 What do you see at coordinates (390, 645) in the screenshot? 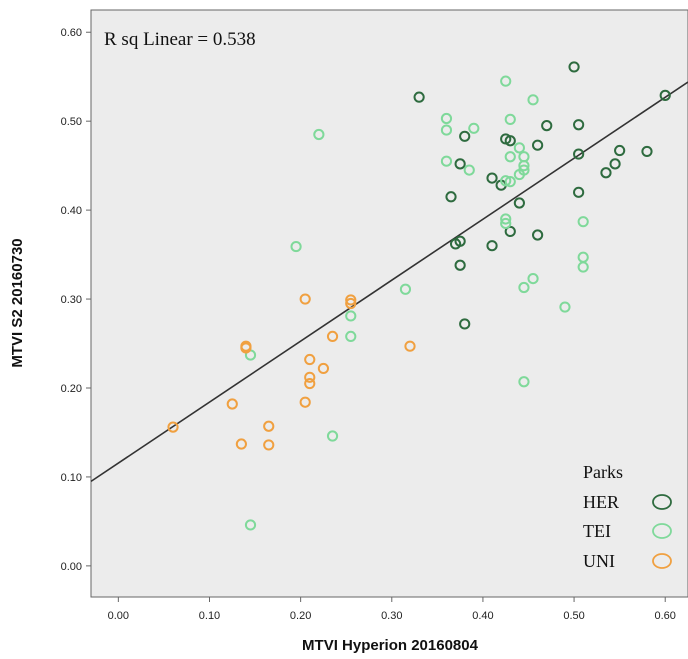
I see `x-axis-title: MTVI Hyperion 20160804` at bounding box center [390, 645].